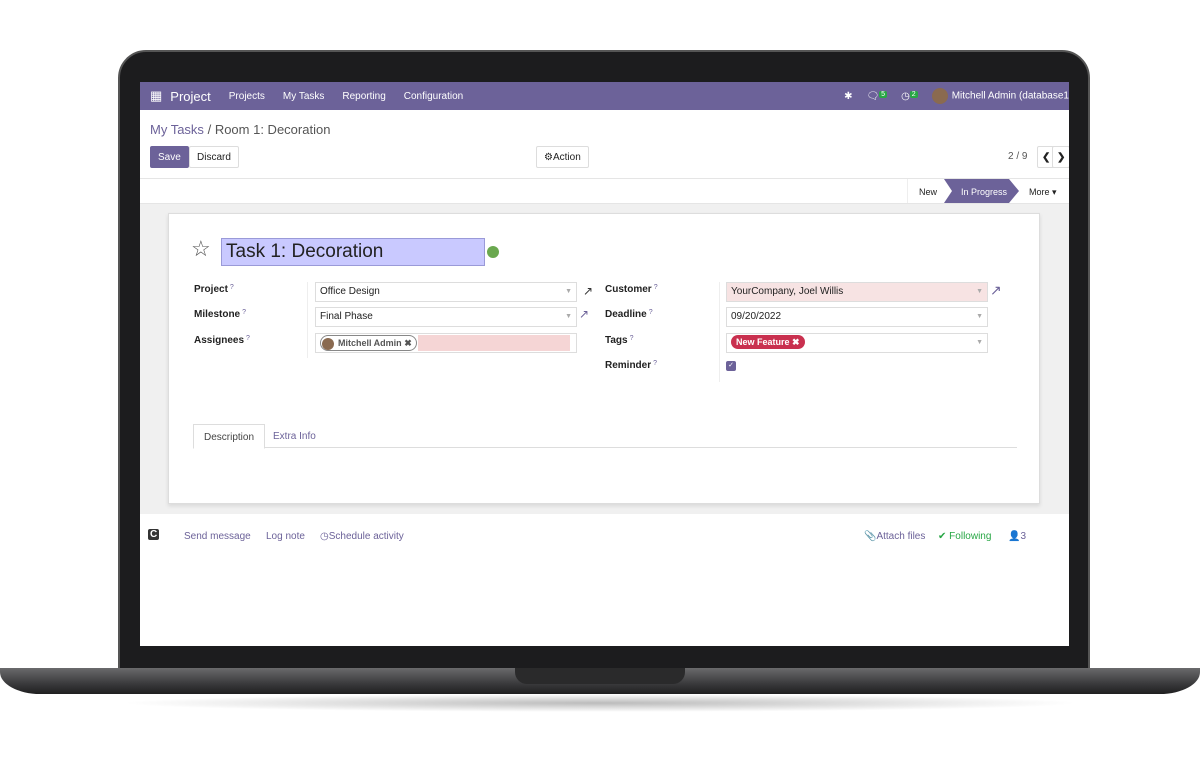 The height and width of the screenshot is (766, 1200). What do you see at coordinates (154, 534) in the screenshot?
I see `chatter-logo-icon: C` at bounding box center [154, 534].